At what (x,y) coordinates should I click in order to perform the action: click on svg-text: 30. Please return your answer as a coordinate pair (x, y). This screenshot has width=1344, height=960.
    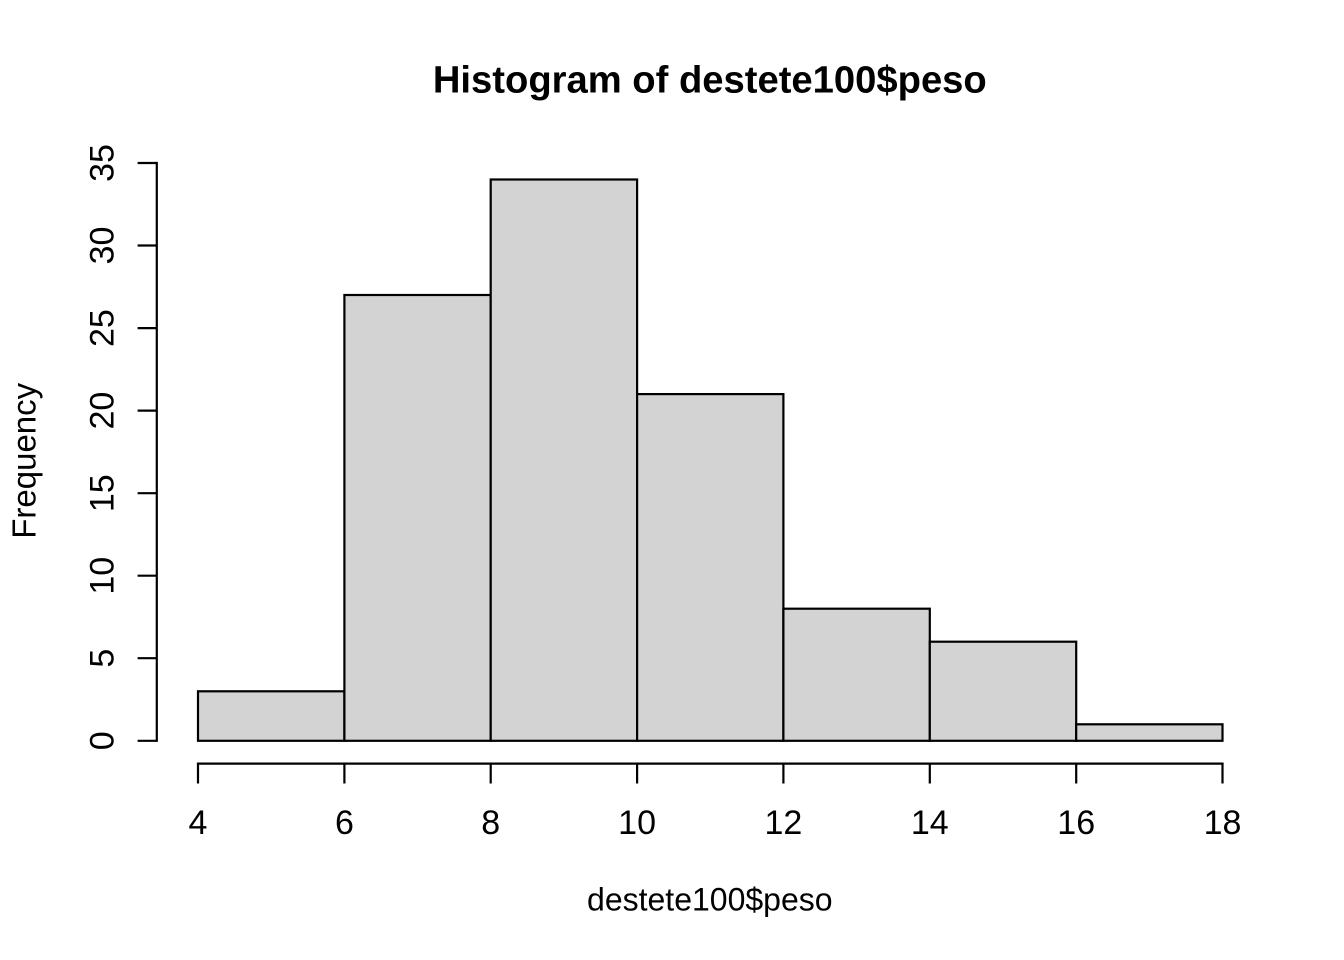
    Looking at the image, I should click on (102, 246).